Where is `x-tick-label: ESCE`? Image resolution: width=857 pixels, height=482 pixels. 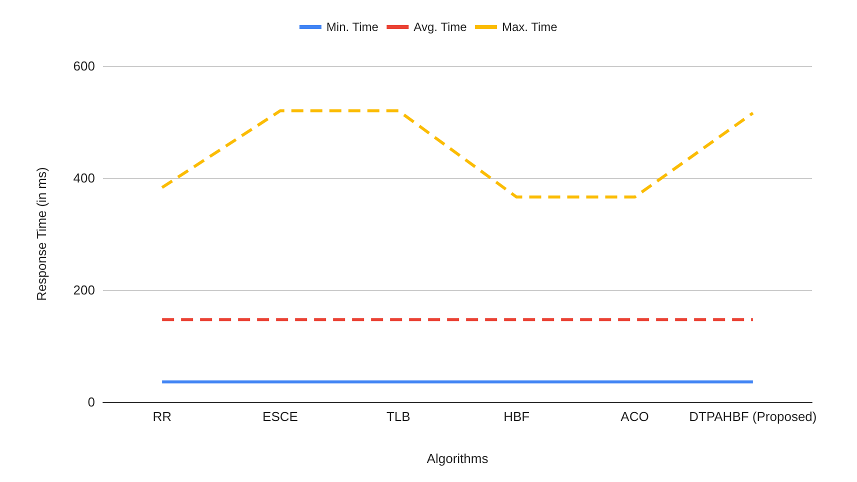
x-tick-label: ESCE is located at coordinates (280, 416).